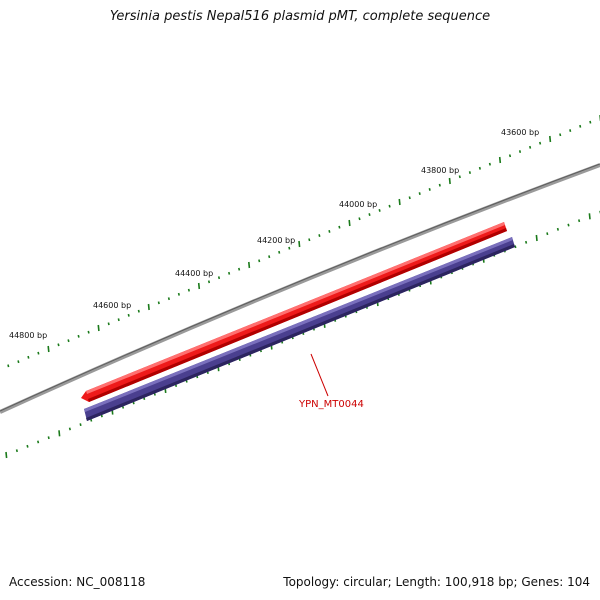  I want to click on gene-label-leader, so click(319, 375).